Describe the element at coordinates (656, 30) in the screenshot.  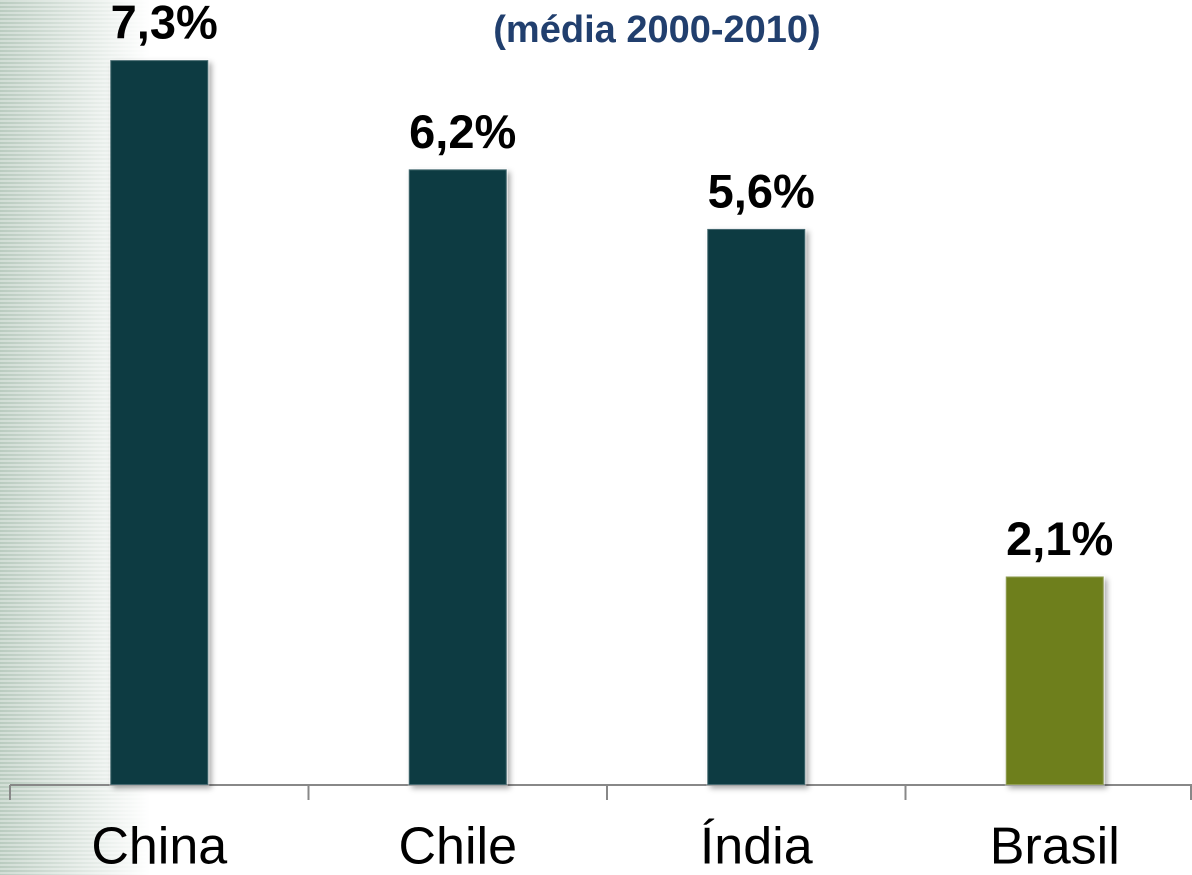
I see `chart-subtitle: (média 2000-2010)` at that location.